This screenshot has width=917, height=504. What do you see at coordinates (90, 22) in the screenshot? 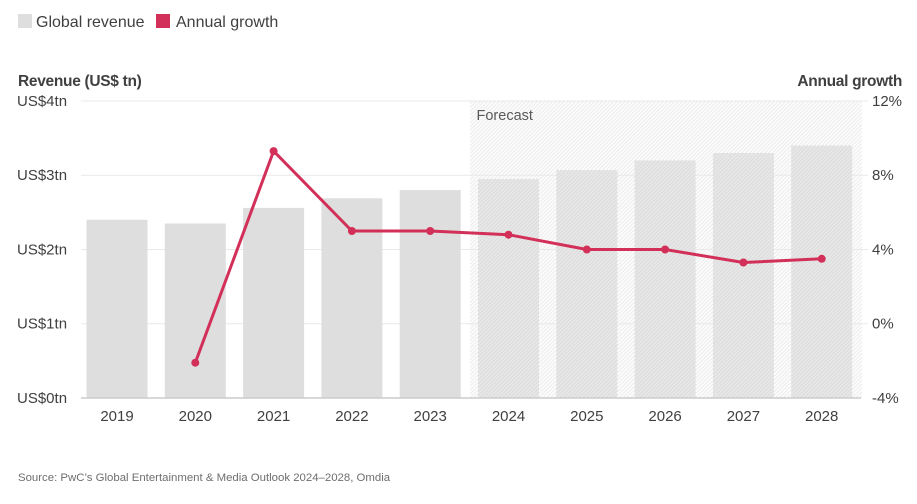
I see `svg-text: Global revenue` at bounding box center [90, 22].